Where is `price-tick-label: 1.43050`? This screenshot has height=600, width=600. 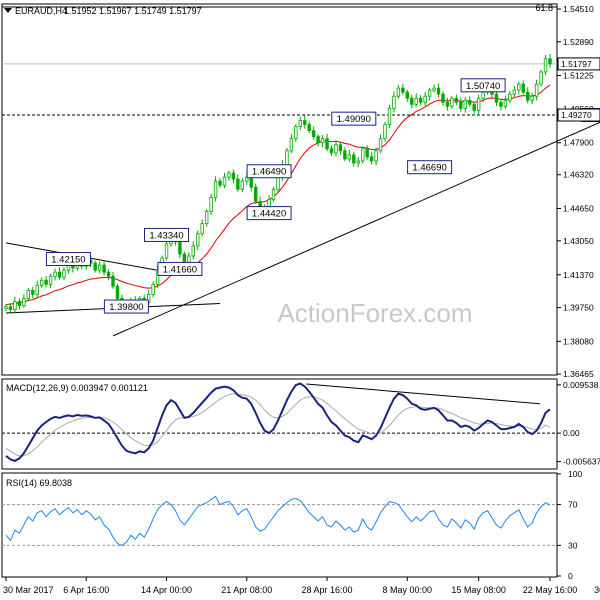 price-tick-label: 1.43050 is located at coordinates (578, 241).